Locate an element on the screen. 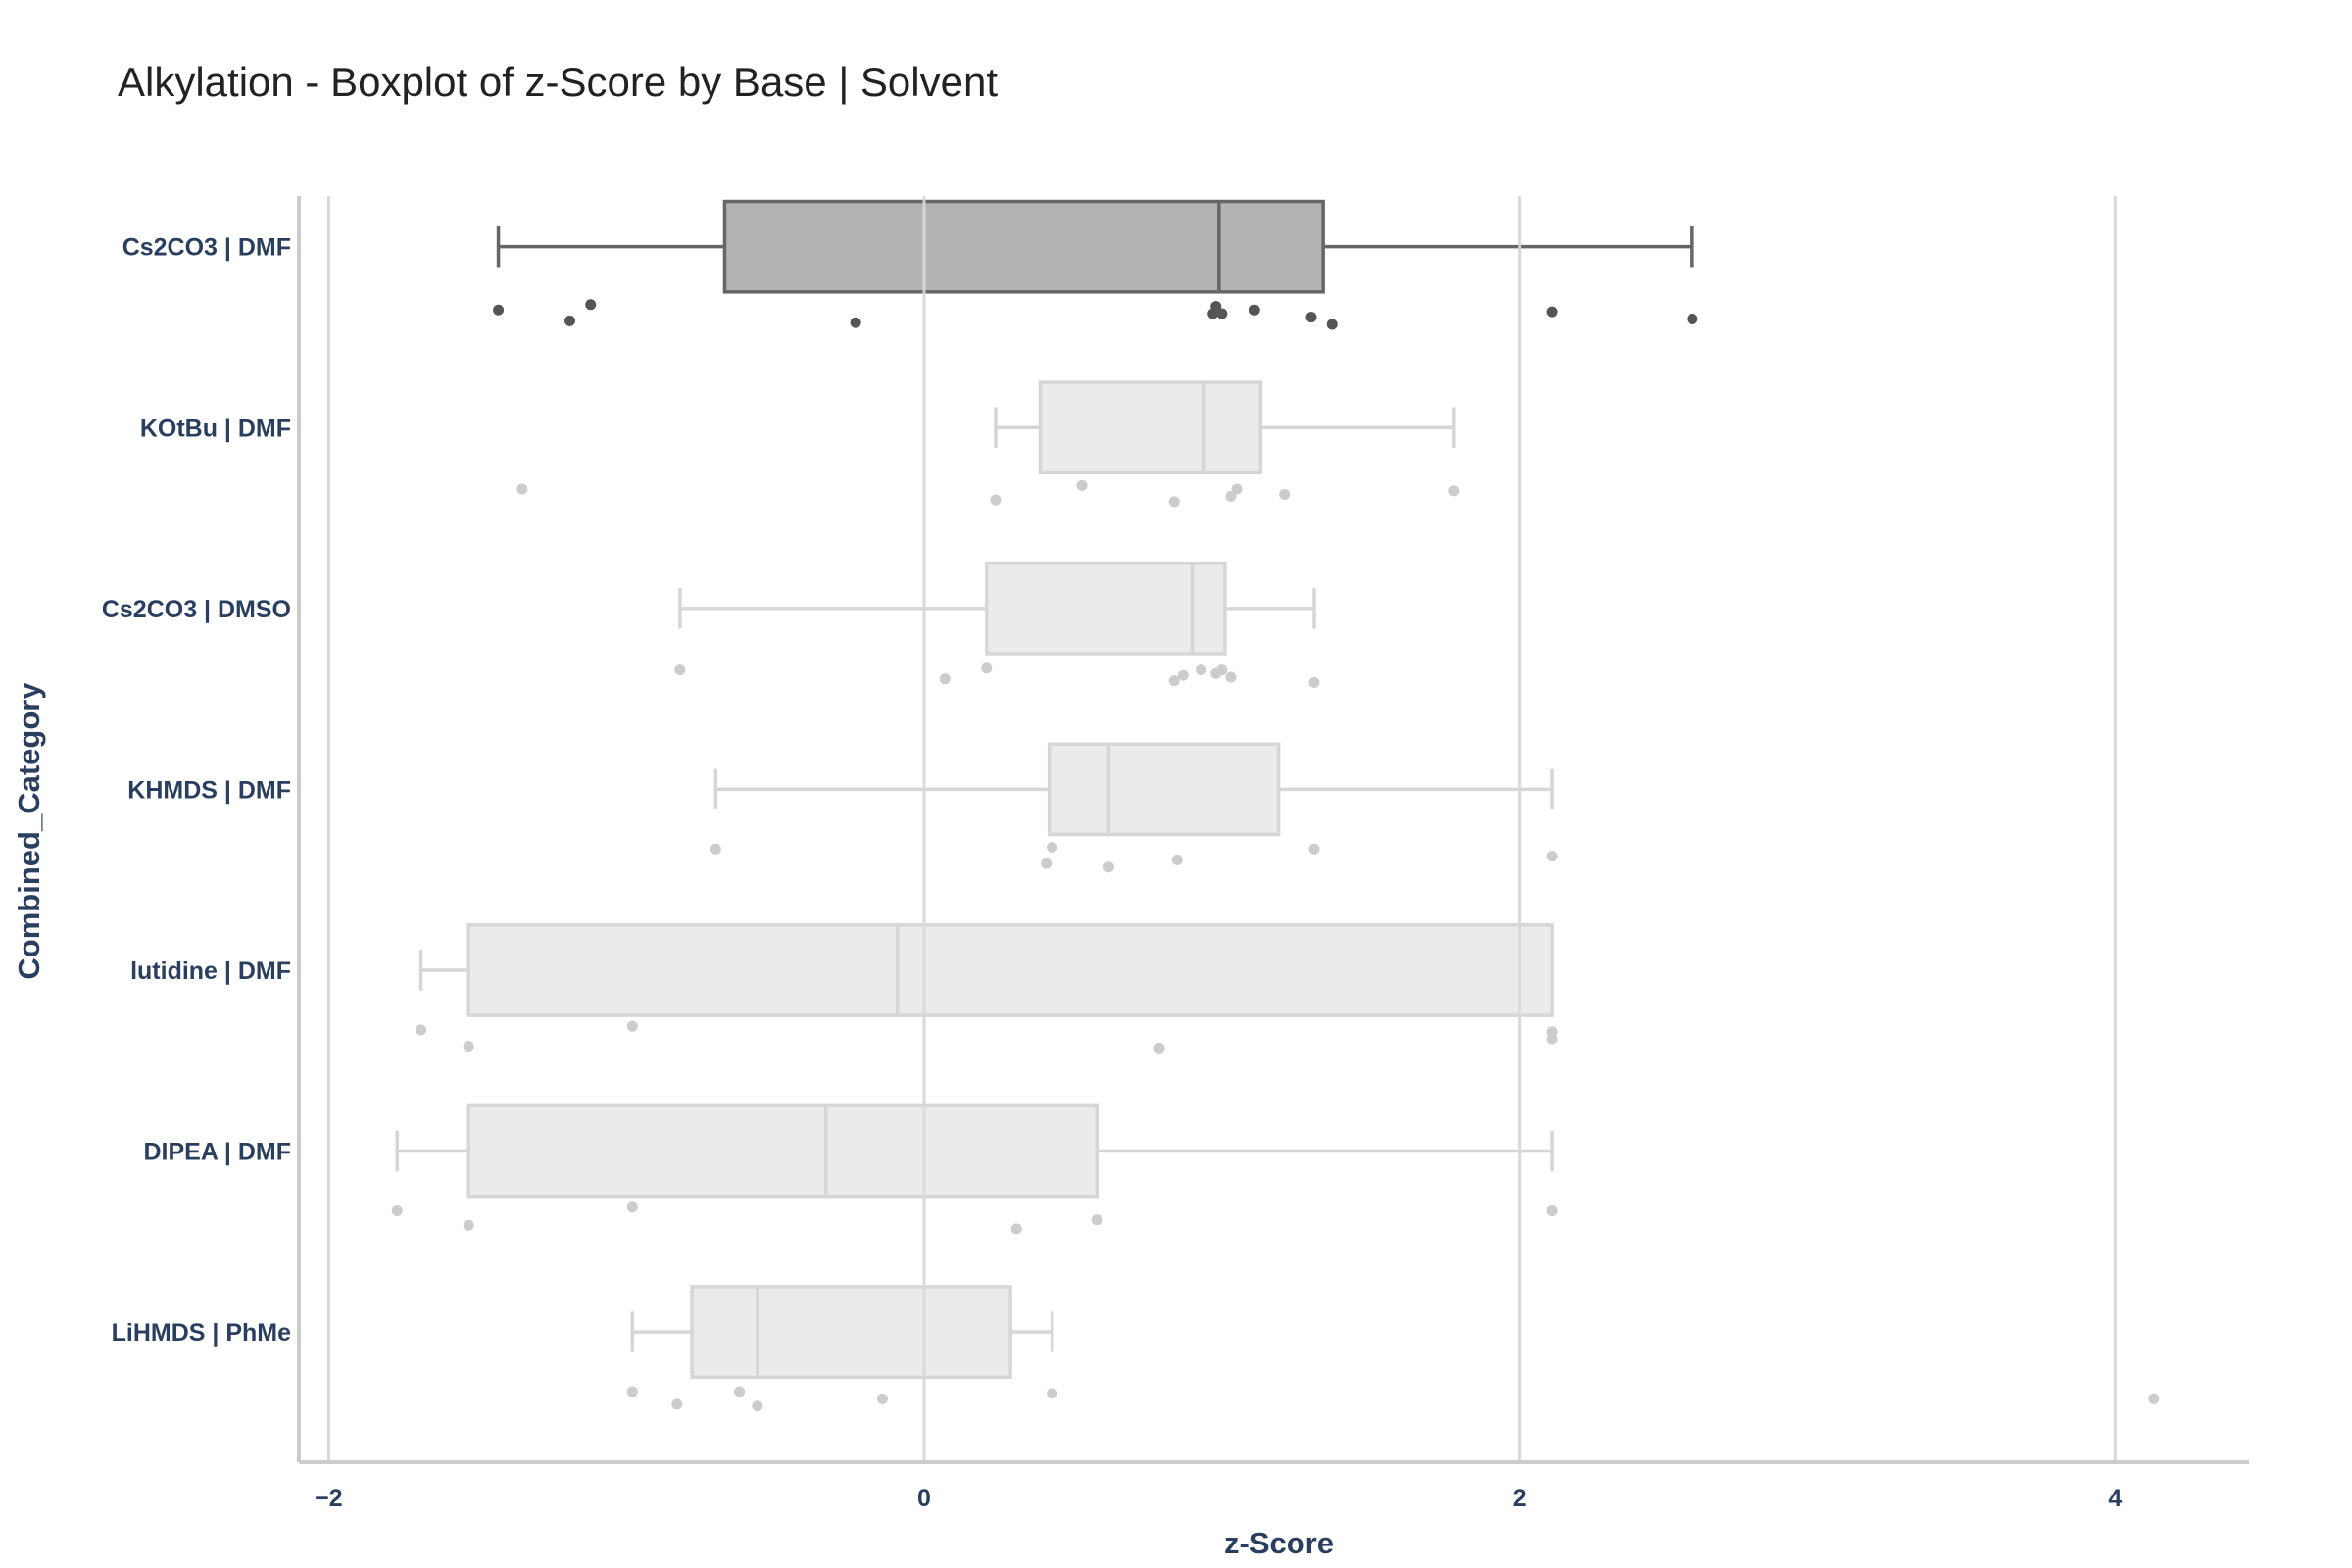 This screenshot has height=1568, width=2352. category-label: KHMDS | DMF is located at coordinates (209, 790).